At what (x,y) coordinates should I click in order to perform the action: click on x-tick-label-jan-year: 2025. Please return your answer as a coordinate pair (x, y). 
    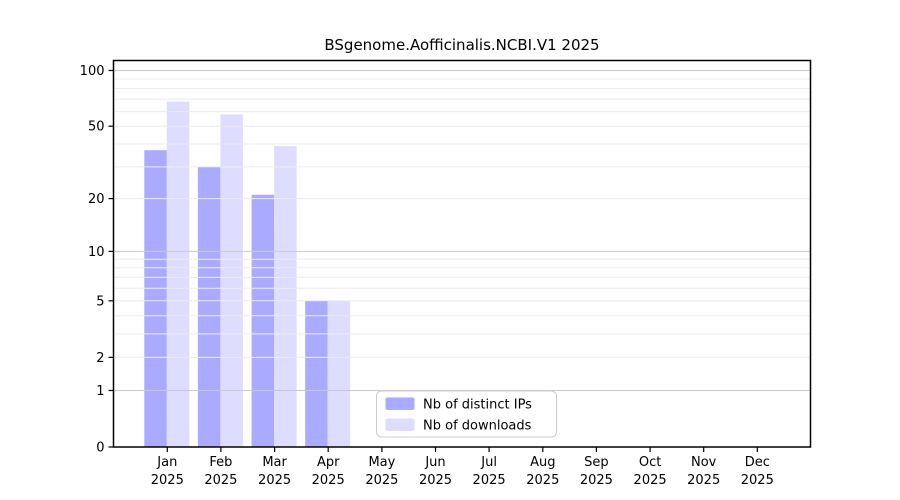
    Looking at the image, I should click on (167, 480).